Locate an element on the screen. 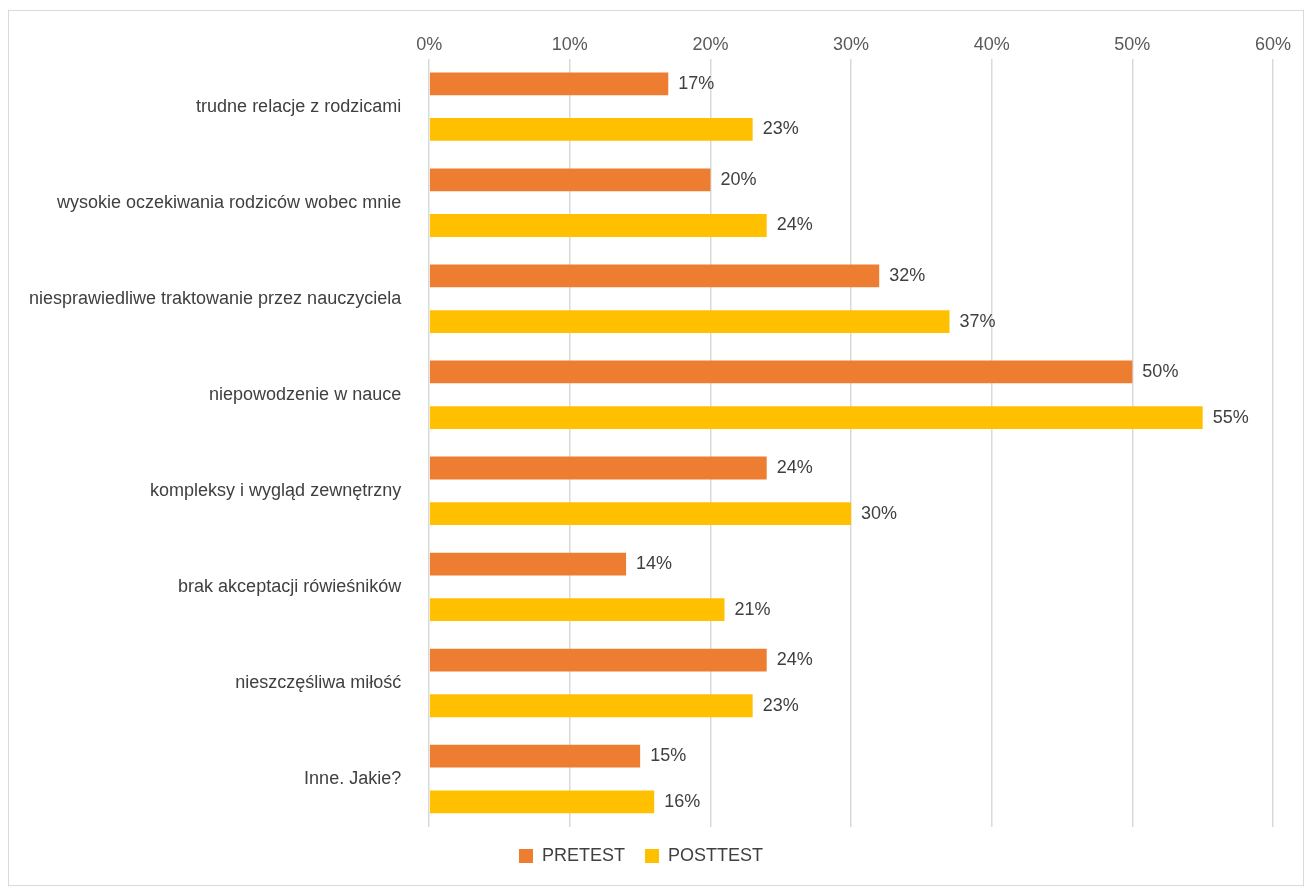 This screenshot has width=1308, height=889. x-tick-label: 40% is located at coordinates (991, 43).